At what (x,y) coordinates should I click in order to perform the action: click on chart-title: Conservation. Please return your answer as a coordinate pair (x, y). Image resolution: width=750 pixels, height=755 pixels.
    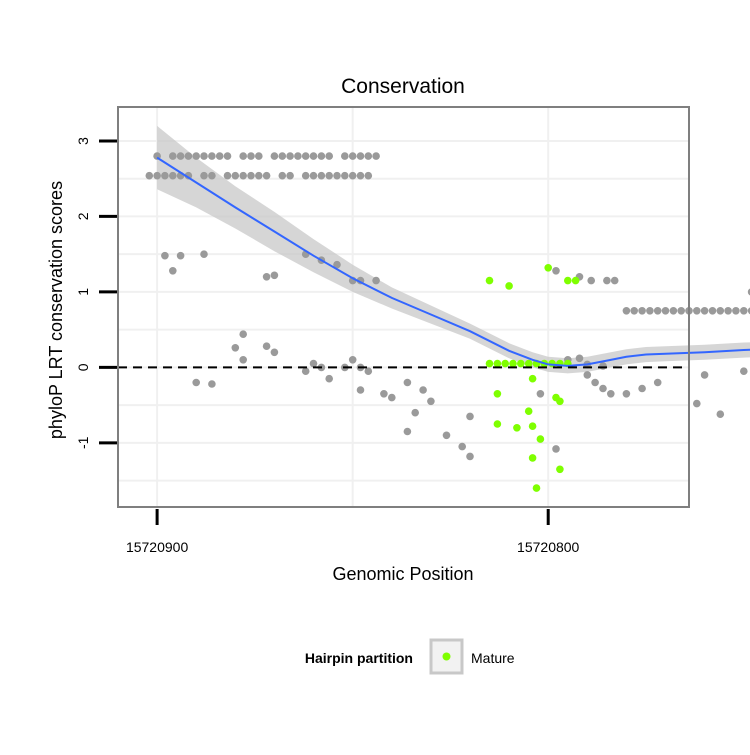
    Looking at the image, I should click on (403, 86).